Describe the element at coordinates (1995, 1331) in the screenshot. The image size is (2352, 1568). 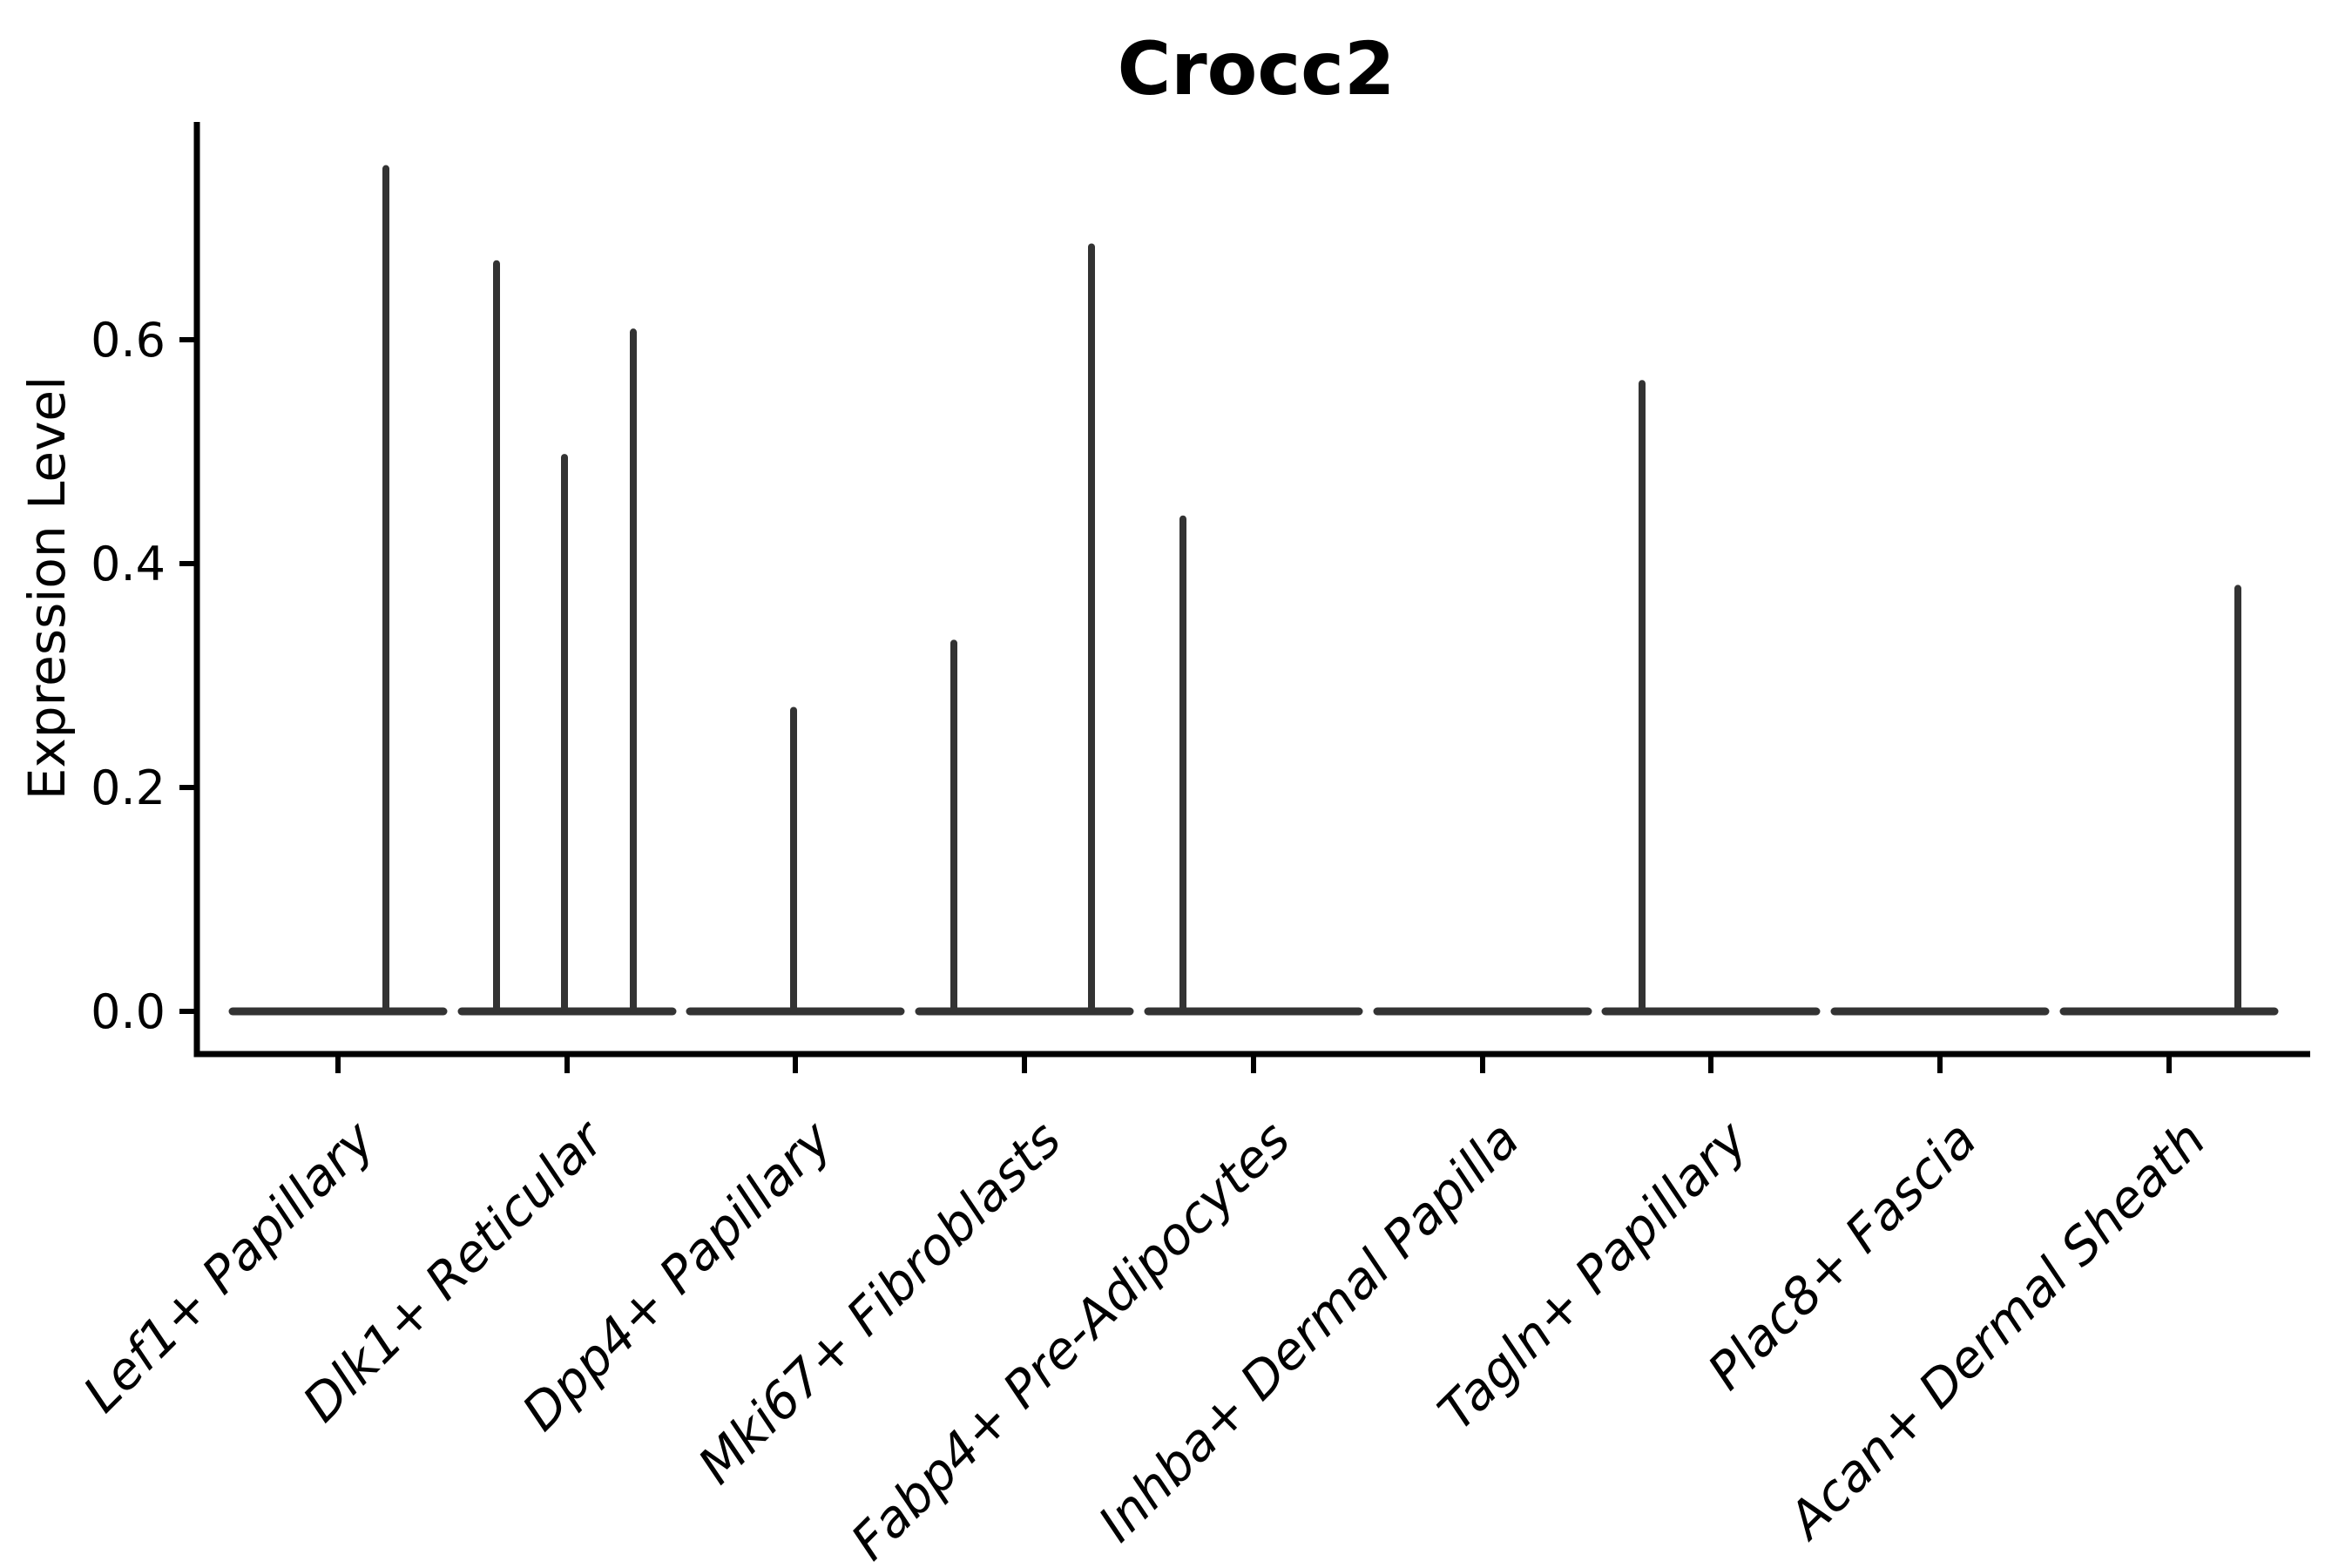
I see `x-tick-label: Acan+ Dermal Sheath` at that location.